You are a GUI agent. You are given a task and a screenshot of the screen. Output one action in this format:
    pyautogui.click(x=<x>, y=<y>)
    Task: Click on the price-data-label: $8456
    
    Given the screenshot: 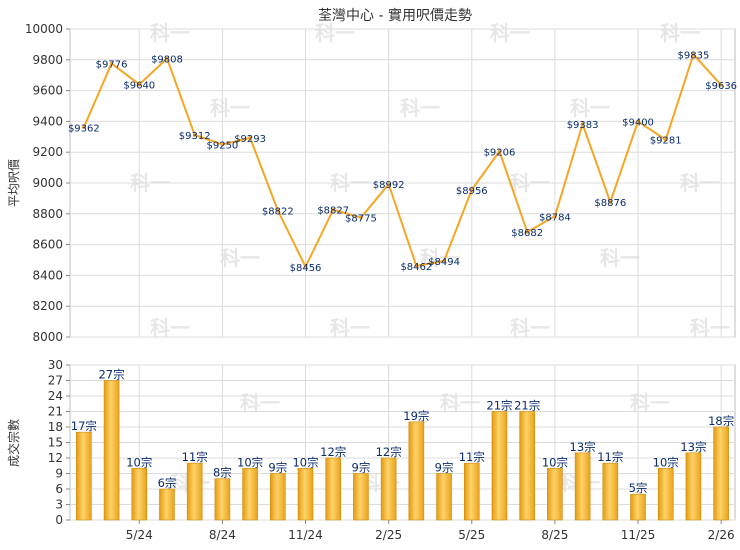 What is the action you would take?
    pyautogui.click(x=306, y=268)
    